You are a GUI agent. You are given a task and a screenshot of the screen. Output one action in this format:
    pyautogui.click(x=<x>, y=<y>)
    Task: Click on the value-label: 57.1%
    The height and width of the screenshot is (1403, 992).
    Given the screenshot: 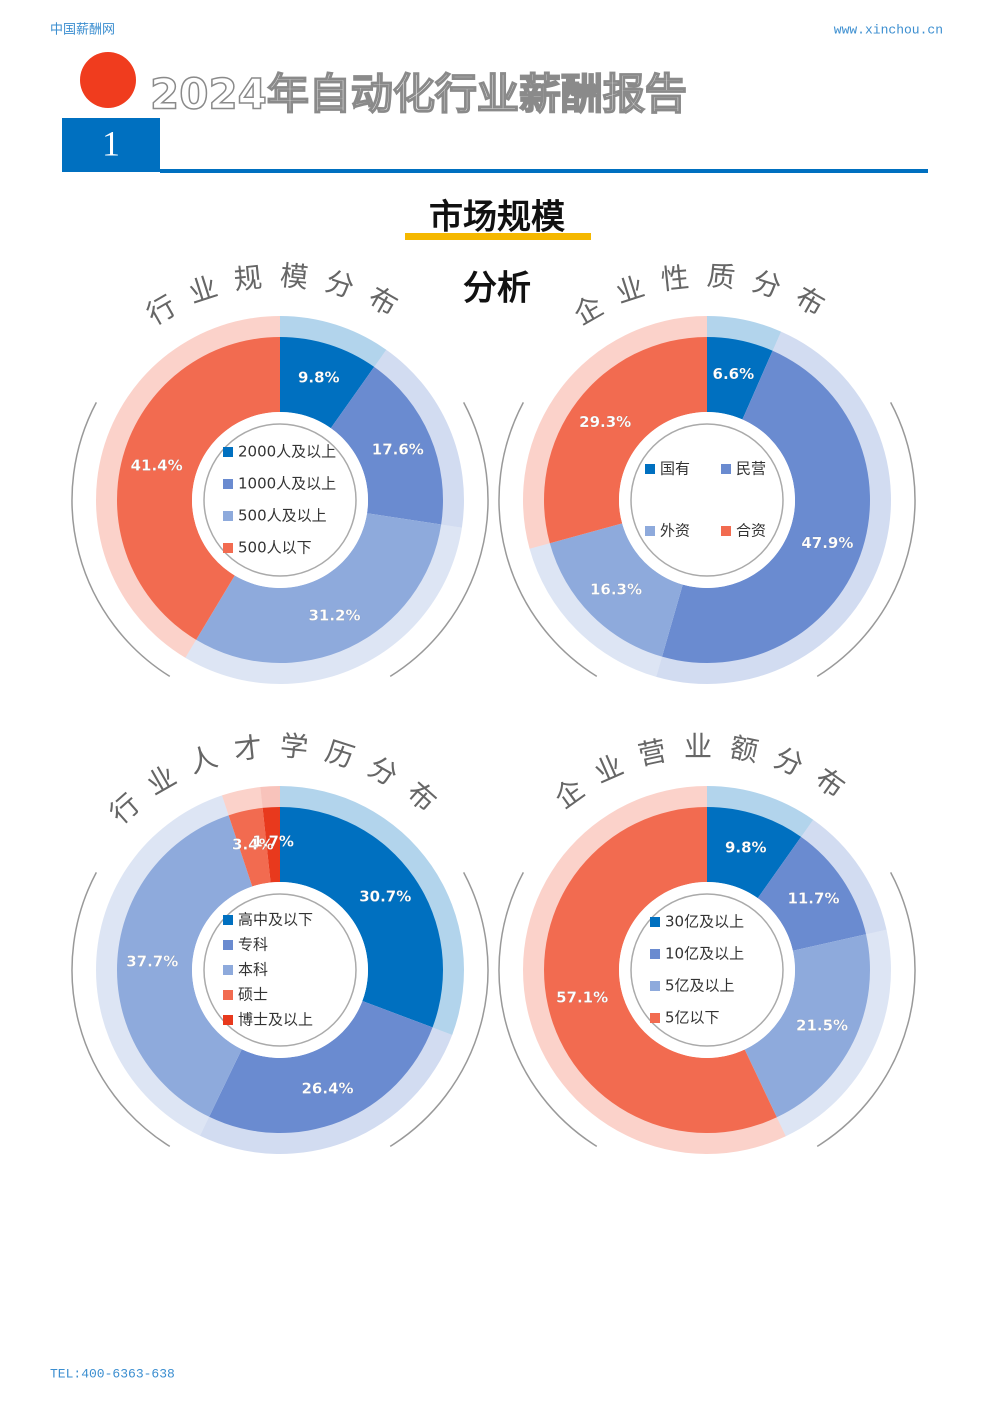 What is the action you would take?
    pyautogui.click(x=582, y=998)
    